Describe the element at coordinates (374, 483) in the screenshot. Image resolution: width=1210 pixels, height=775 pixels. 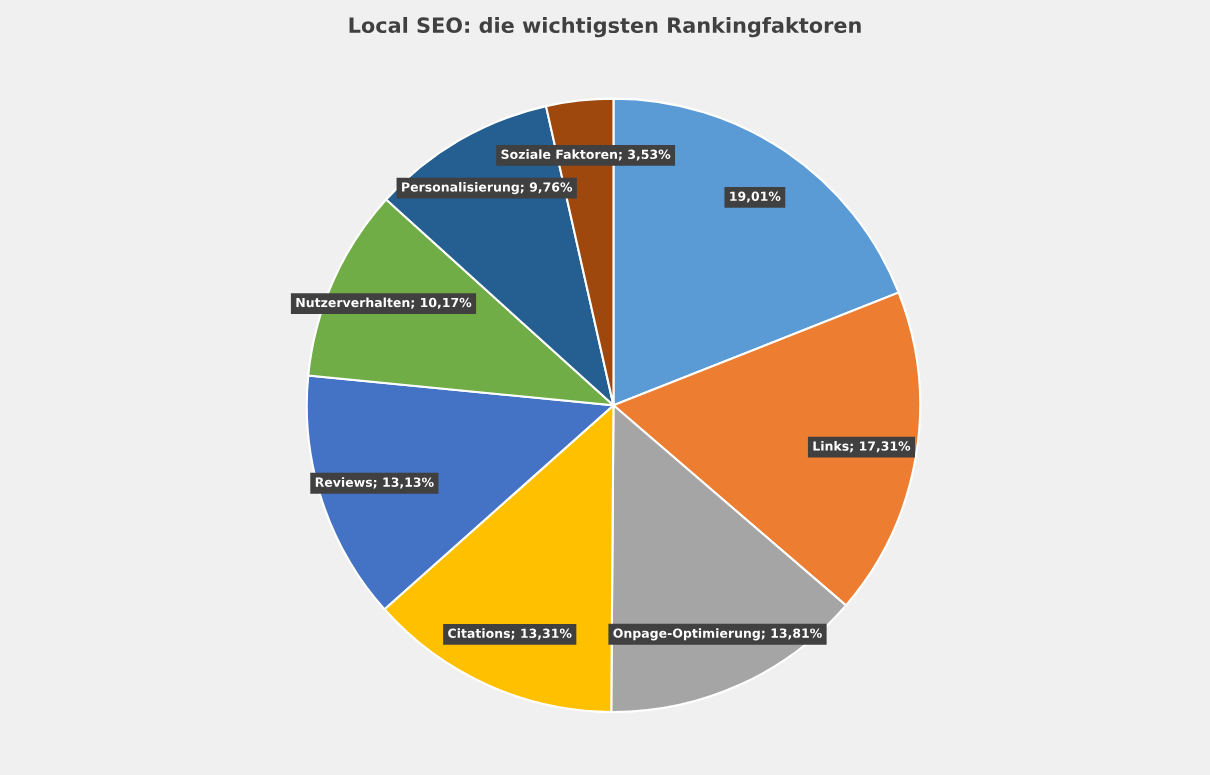
I see `slice-label: Reviews; 13,13%` at that location.